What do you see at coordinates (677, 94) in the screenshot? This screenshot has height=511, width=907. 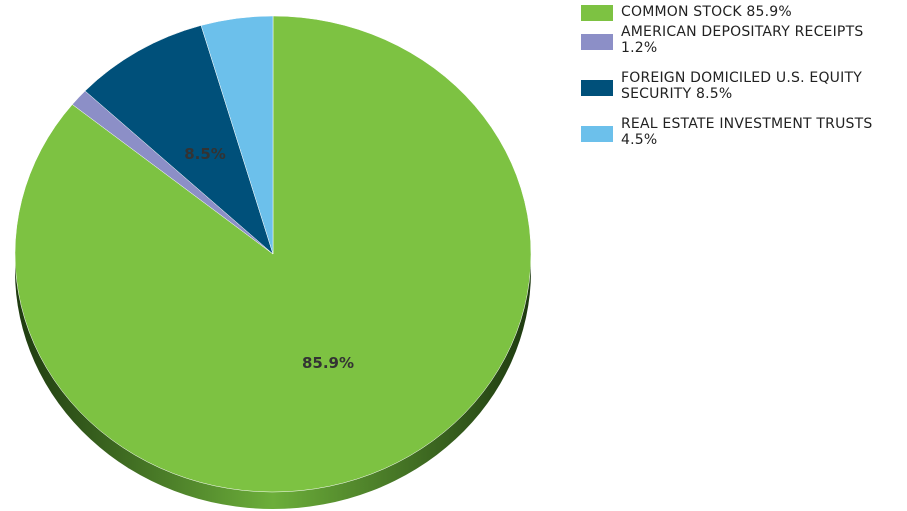 I see `legend-label-line2: SECURITY 8.5%` at bounding box center [677, 94].